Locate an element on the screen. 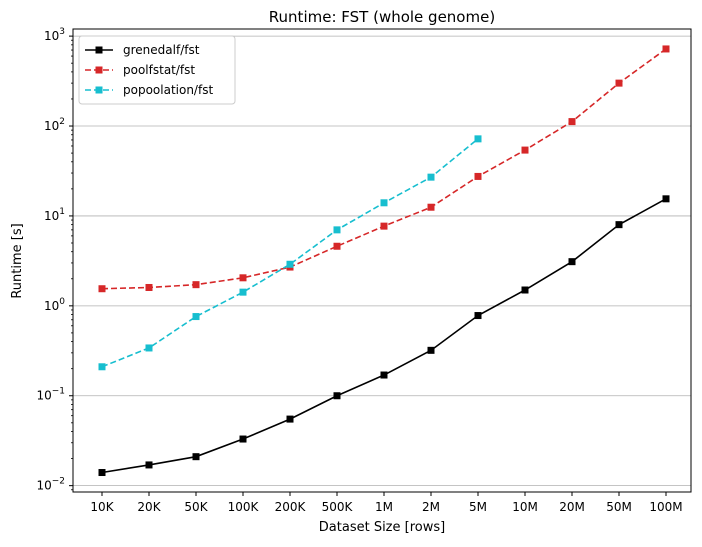  x-tick-label: 5M is located at coordinates (478, 507).